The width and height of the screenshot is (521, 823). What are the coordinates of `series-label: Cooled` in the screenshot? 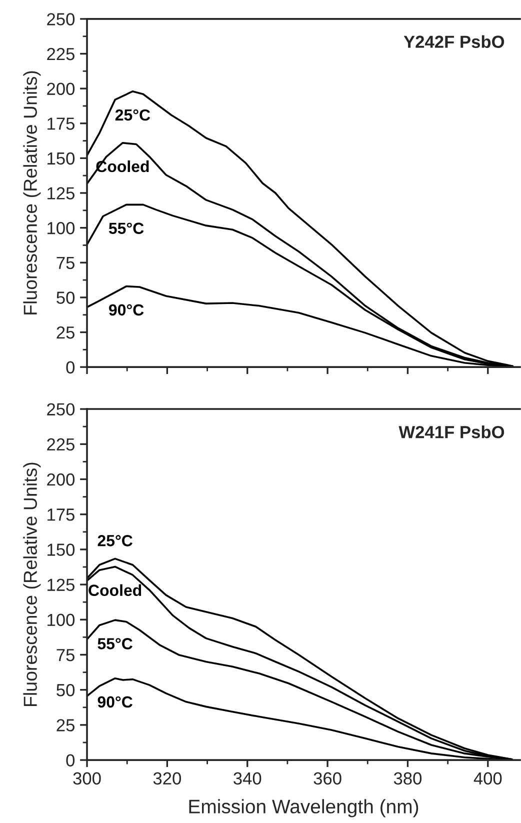 It's located at (115, 590).